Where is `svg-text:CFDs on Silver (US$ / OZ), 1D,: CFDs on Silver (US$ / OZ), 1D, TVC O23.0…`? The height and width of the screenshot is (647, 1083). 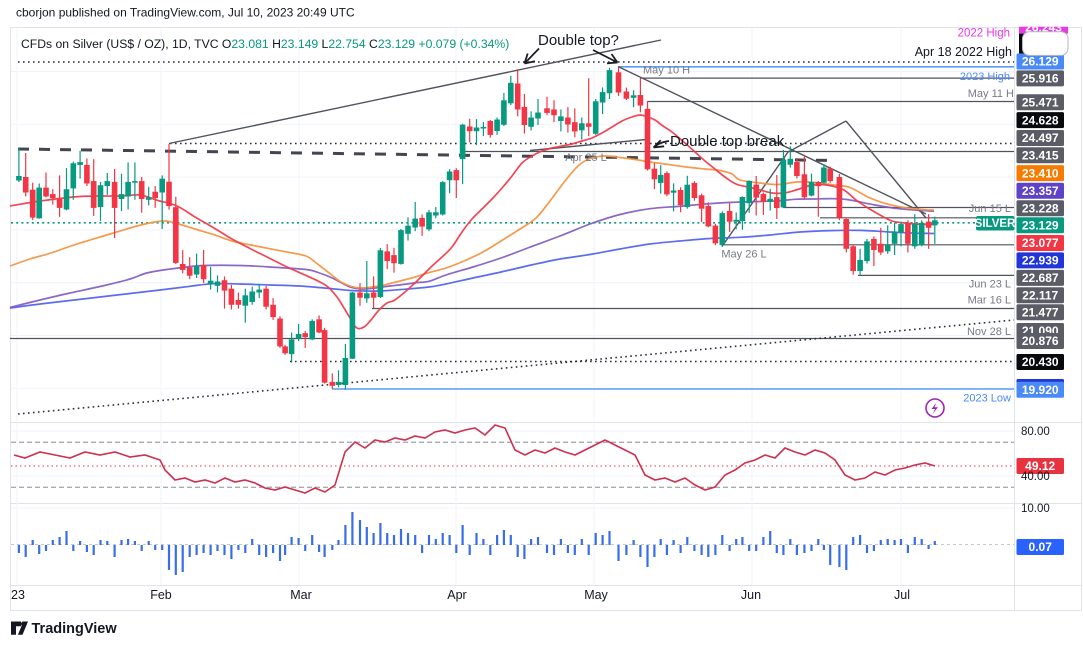 svg-text:CFDs on Silver (US$ / OZ), 1D,: CFDs on Silver (US$ / OZ), 1D, TVC O23.0… is located at coordinates (265, 44).